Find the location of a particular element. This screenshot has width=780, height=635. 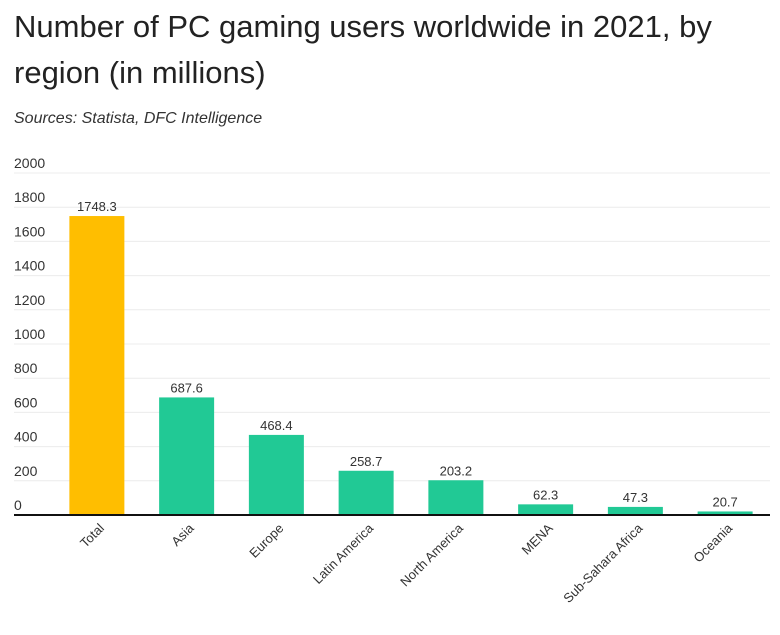

y-tick-label: 2000 is located at coordinates (29, 163).